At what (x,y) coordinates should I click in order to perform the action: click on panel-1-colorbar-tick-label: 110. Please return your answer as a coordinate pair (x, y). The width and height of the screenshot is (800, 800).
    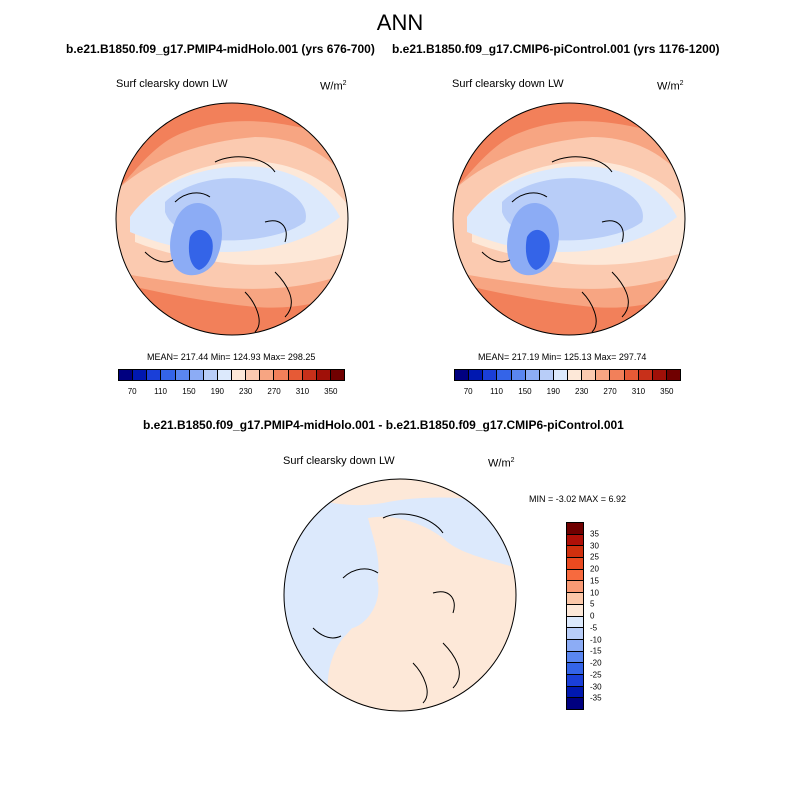
    Looking at the image, I should click on (160, 391).